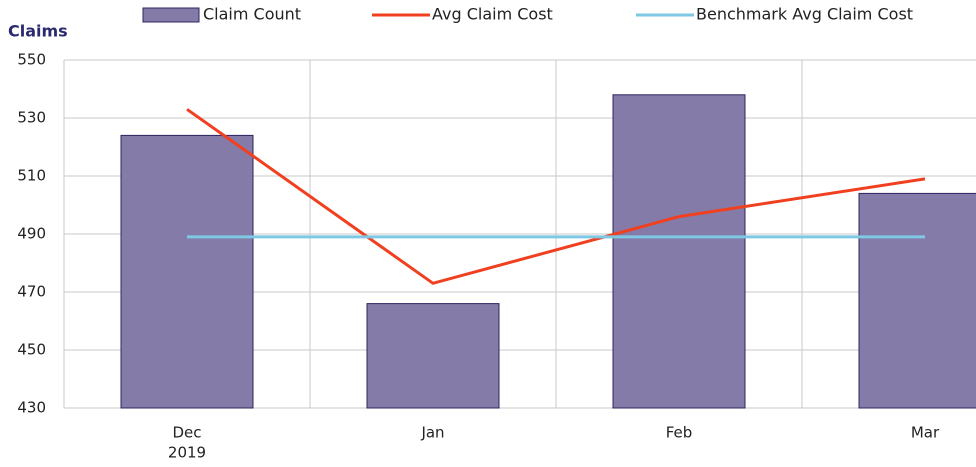 Image resolution: width=976 pixels, height=467 pixels. Describe the element at coordinates (171, 15) in the screenshot. I see `legend-swatch` at that location.